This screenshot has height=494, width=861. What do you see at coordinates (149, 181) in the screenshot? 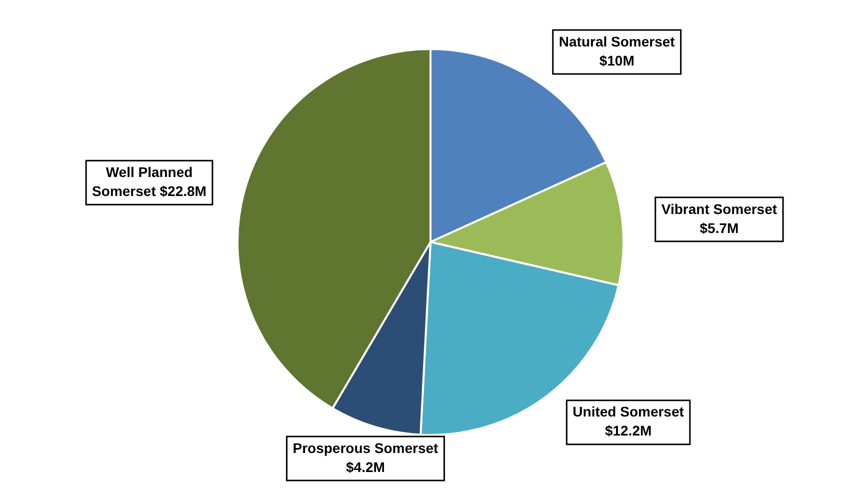
I see `slice-label: Well Planned Somerset $22.8M` at bounding box center [149, 181].